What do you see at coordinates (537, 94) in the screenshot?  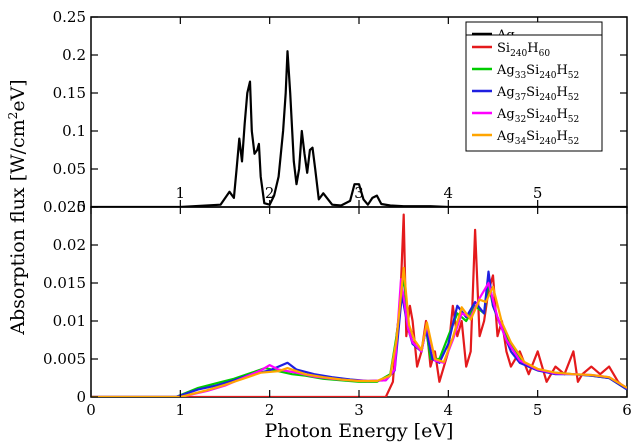 I see `legend-entry-label: Ag37​Si240​H52​` at bounding box center [537, 94].